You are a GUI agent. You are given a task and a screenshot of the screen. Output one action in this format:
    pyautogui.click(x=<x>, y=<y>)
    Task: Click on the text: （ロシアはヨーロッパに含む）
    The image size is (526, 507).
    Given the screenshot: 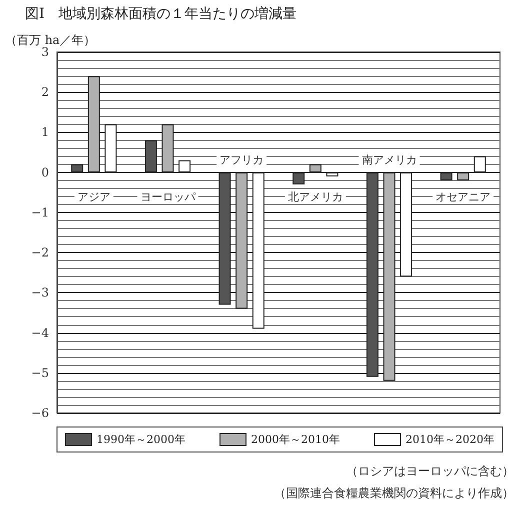 What is the action you would take?
    pyautogui.click(x=430, y=471)
    